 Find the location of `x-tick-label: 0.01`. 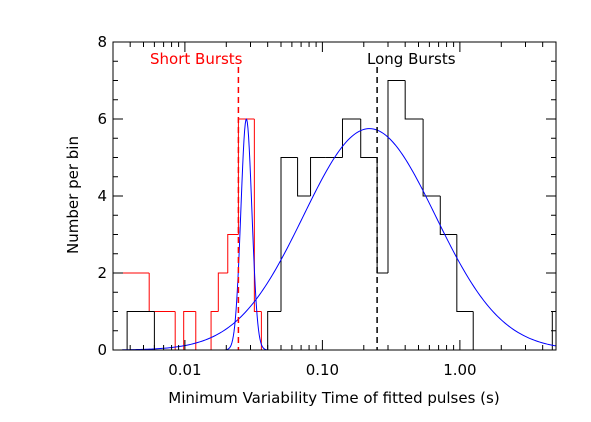

x-tick-label: 0.01 is located at coordinates (184, 370).